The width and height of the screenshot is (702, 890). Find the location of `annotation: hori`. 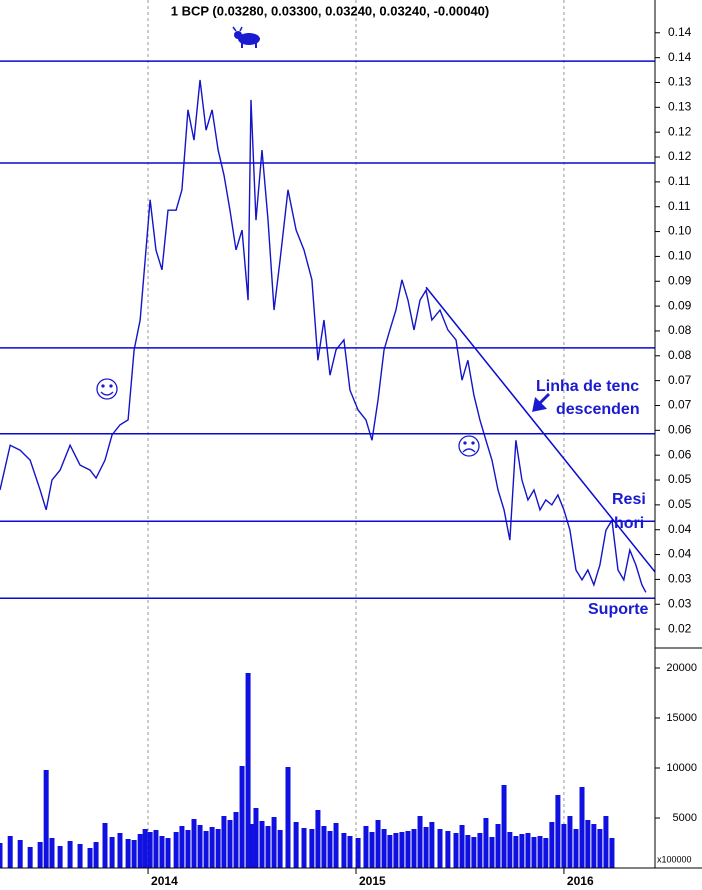

annotation: hori is located at coordinates (629, 523).